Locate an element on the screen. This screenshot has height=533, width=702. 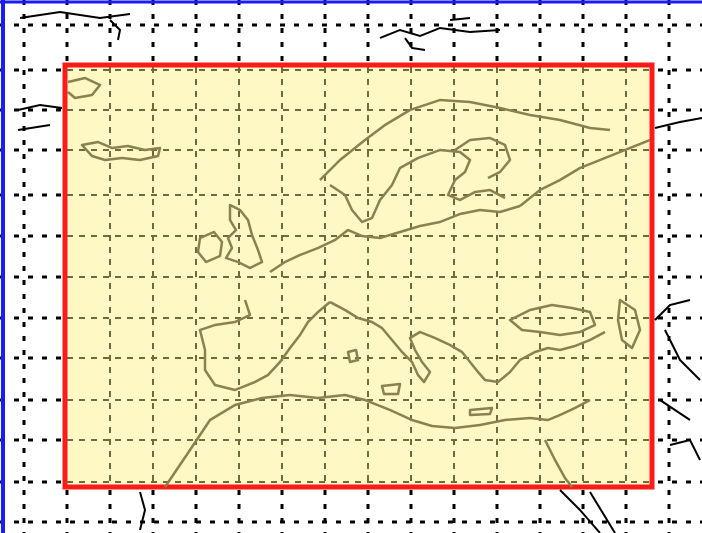
coastline-greenland is located at coordinates (84, 88).